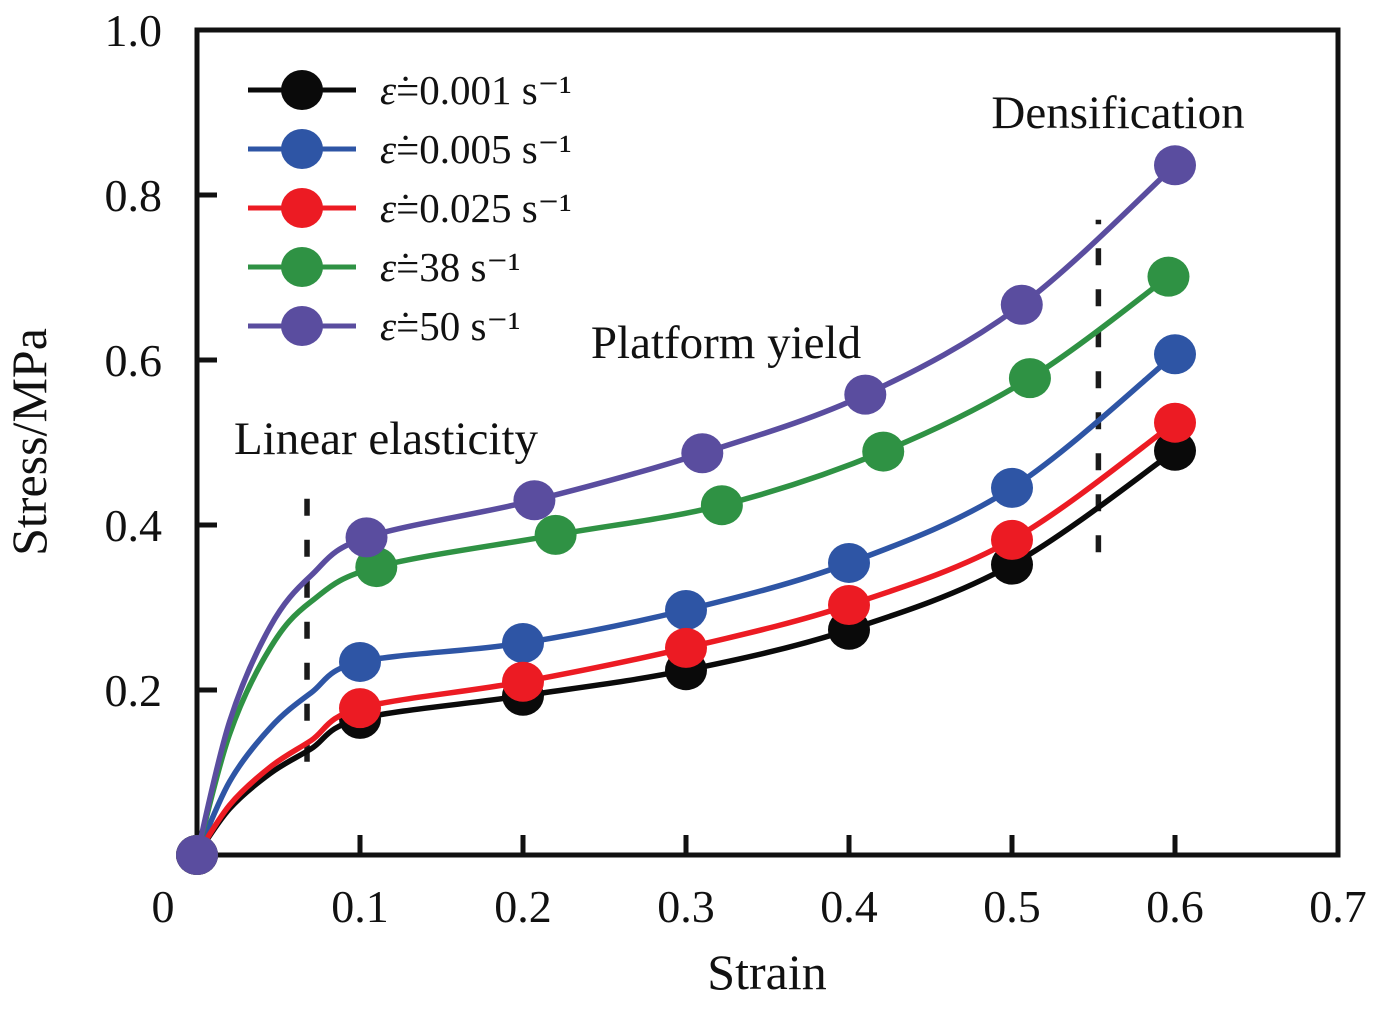  I want to click on y-axis-tick-label: 1.0, so click(134, 30).